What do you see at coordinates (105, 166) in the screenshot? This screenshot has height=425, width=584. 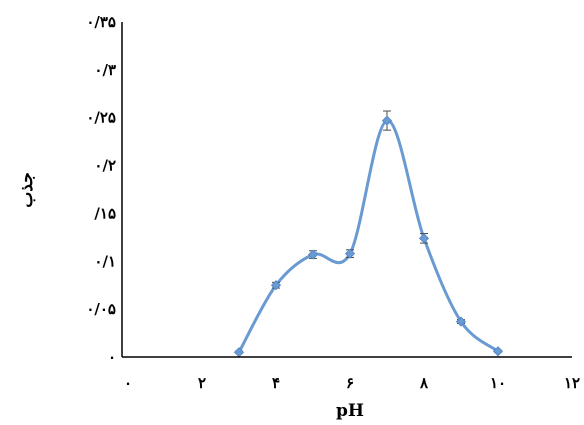 I see `y-tick-label: ۰/۲` at bounding box center [105, 166].